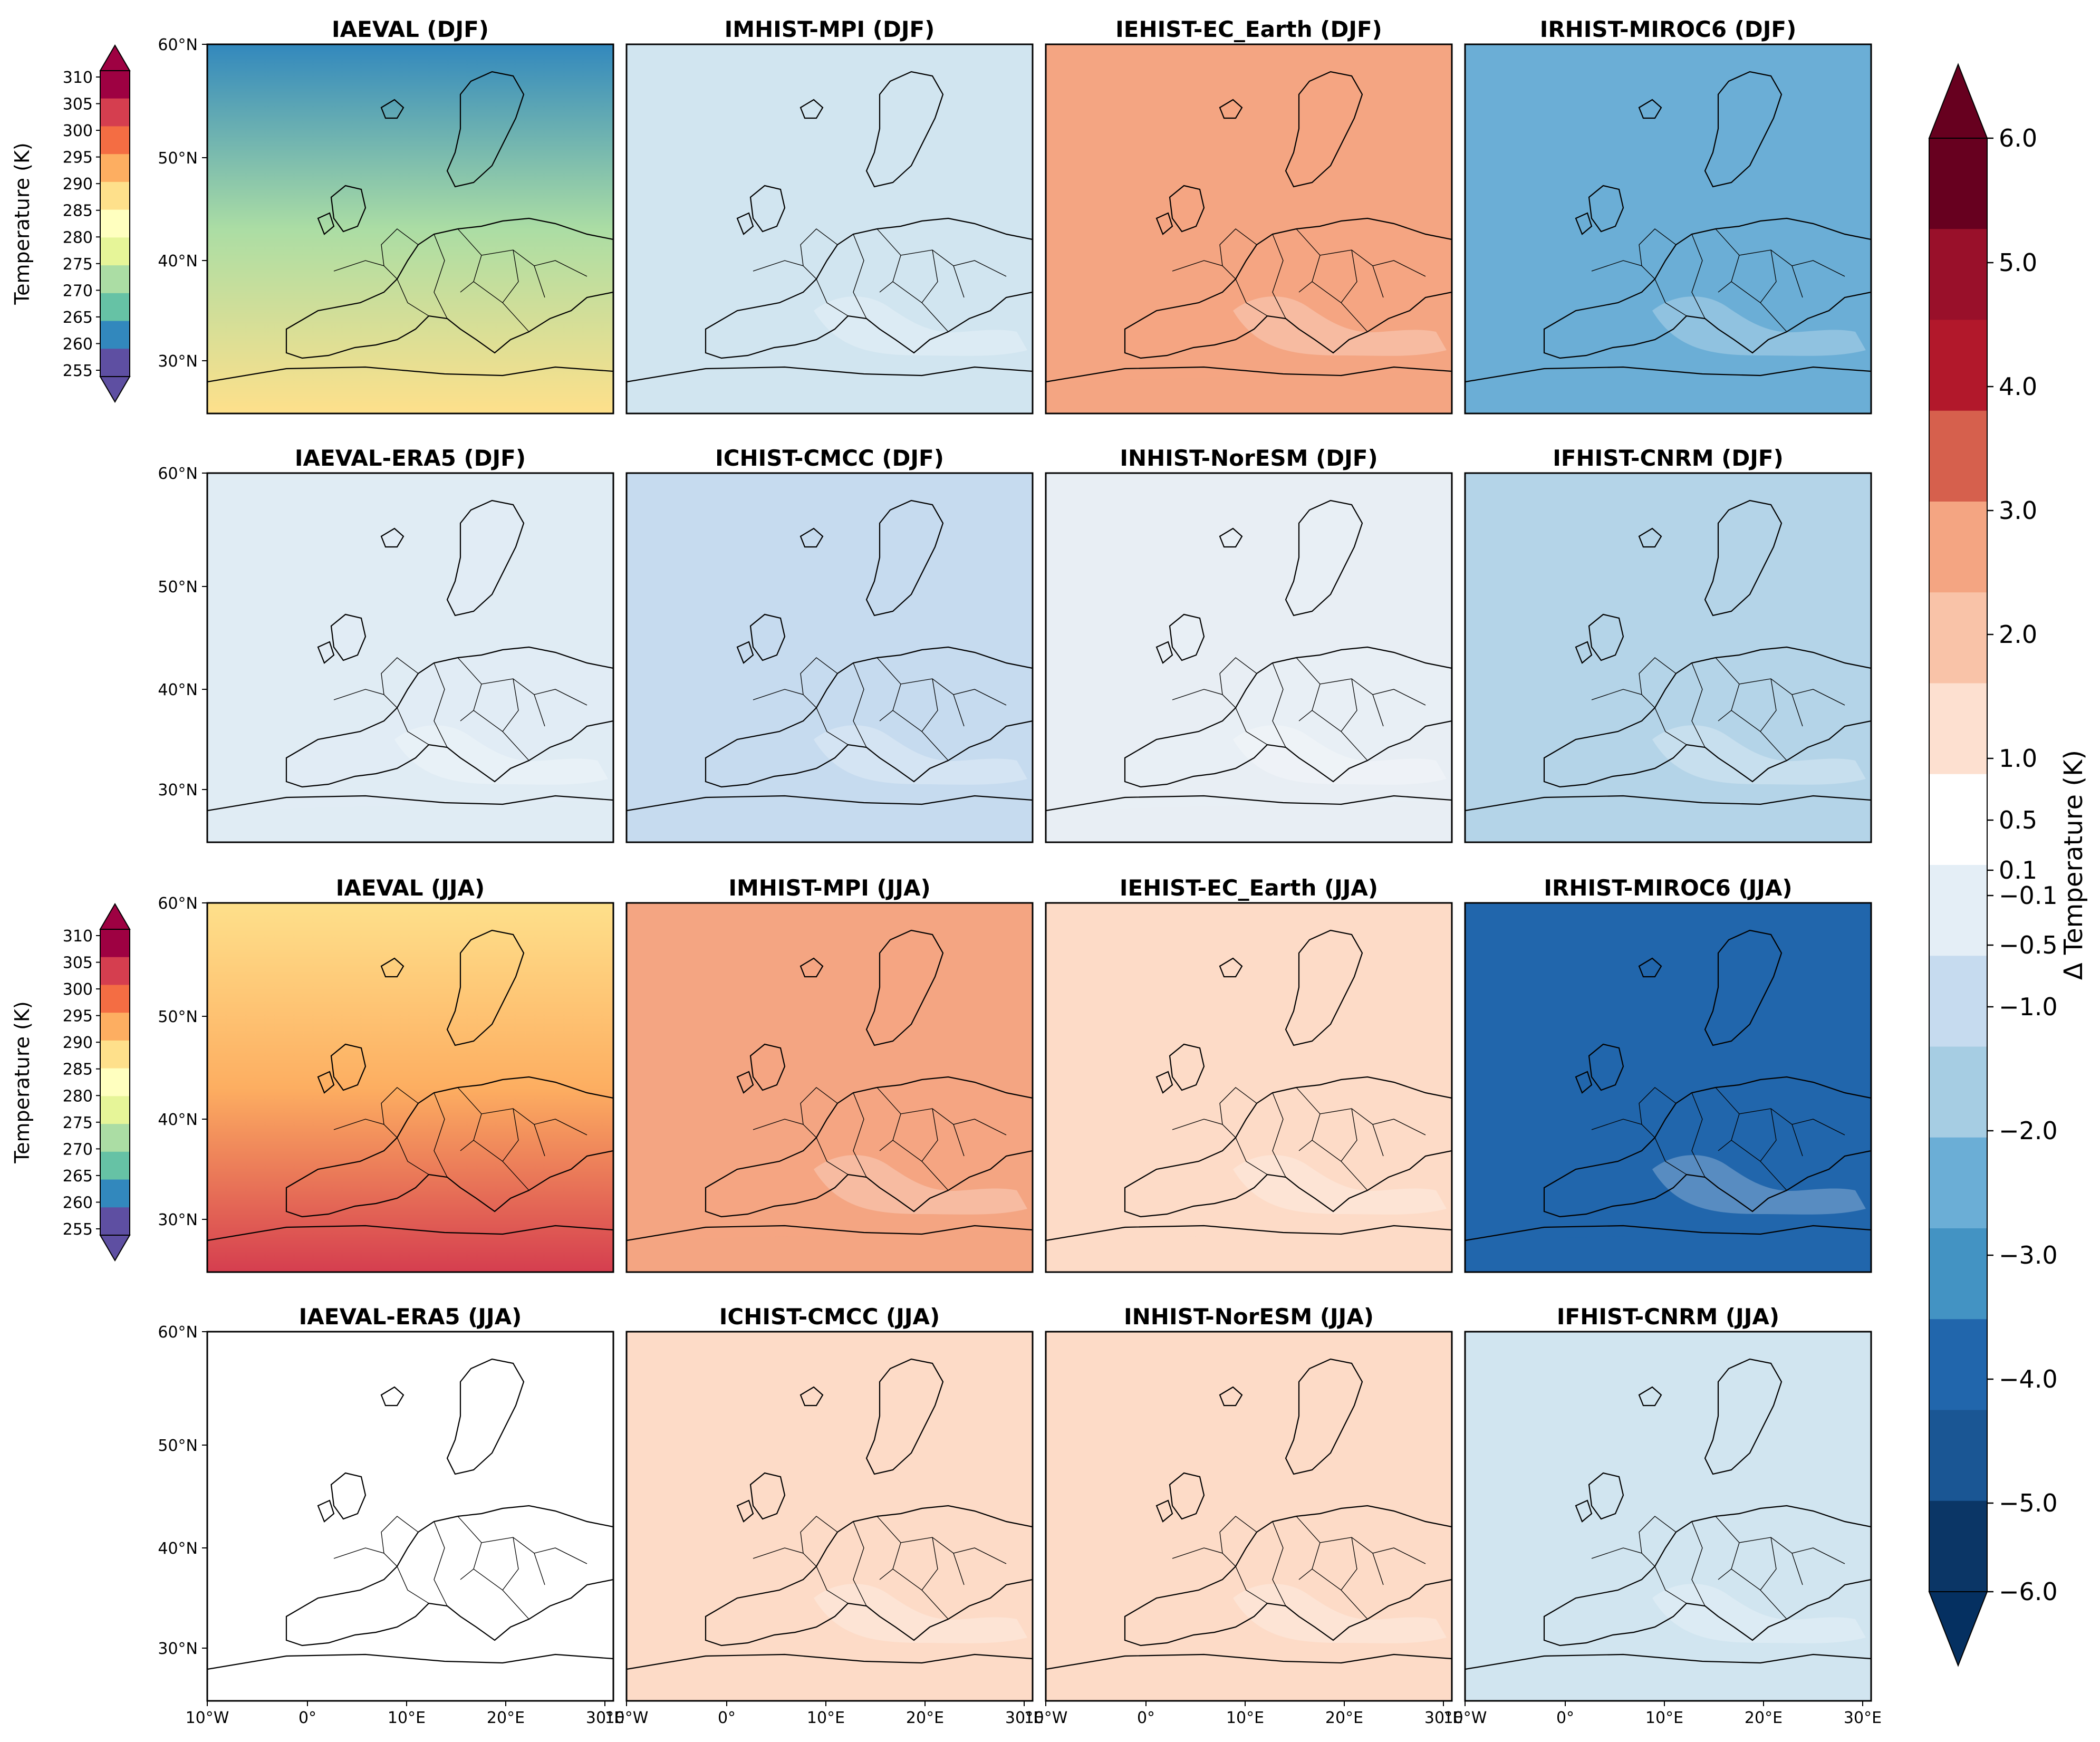 The width and height of the screenshot is (2100, 1742). I want to click on colorbar-tick-label: 5.0, so click(2018, 262).